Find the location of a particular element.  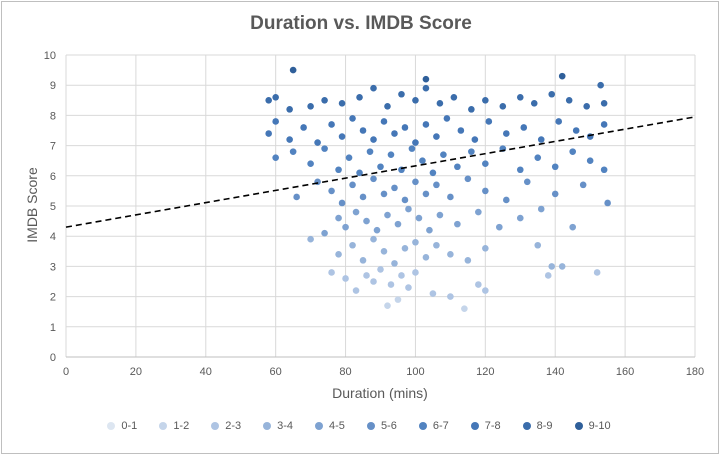

legend-label: 5-6 is located at coordinates (388, 426).